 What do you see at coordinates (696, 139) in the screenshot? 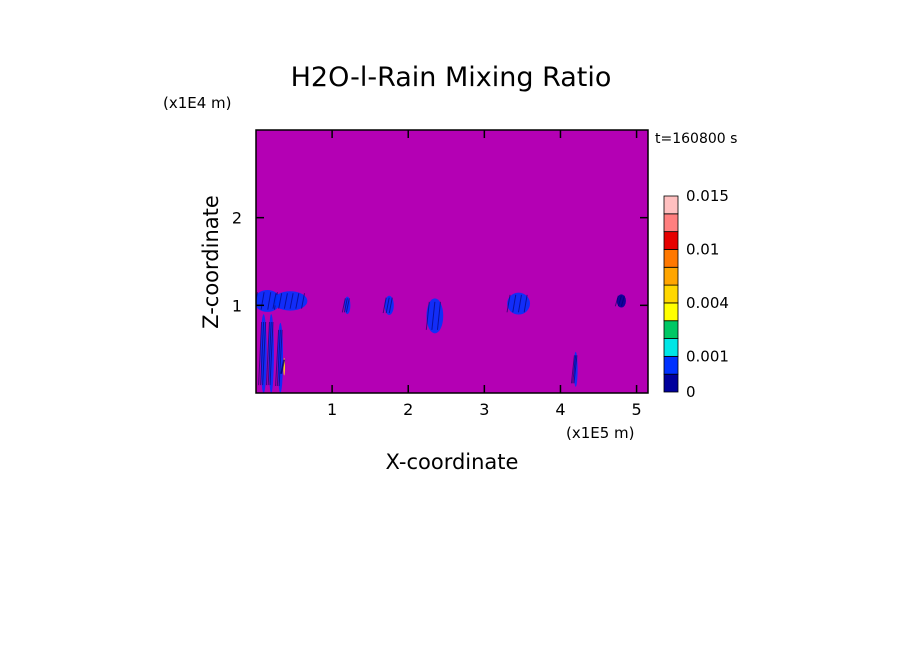
I see `time-label: t=160800 s` at bounding box center [696, 139].